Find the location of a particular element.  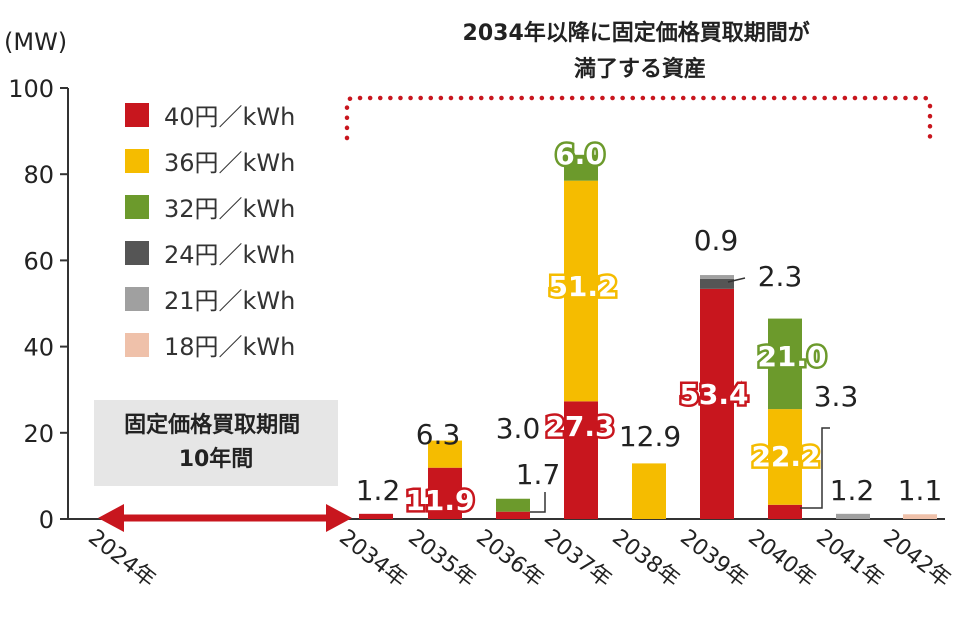

data-label: 1.1 is located at coordinates (920, 490).